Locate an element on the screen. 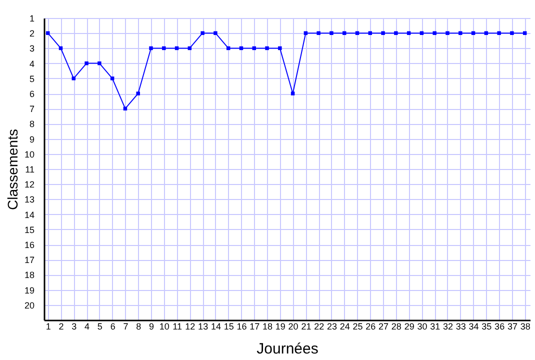 The height and width of the screenshot is (360, 535). y-tick-label: 9 is located at coordinates (31, 139).